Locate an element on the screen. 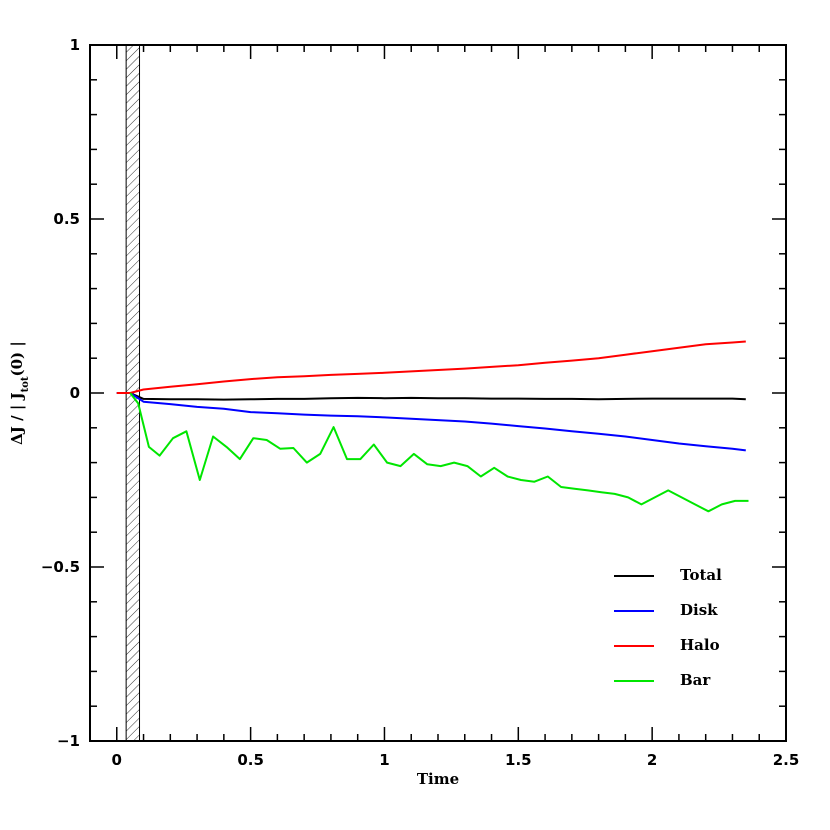 This screenshot has width=830, height=830. series-line-total is located at coordinates (431, 396).